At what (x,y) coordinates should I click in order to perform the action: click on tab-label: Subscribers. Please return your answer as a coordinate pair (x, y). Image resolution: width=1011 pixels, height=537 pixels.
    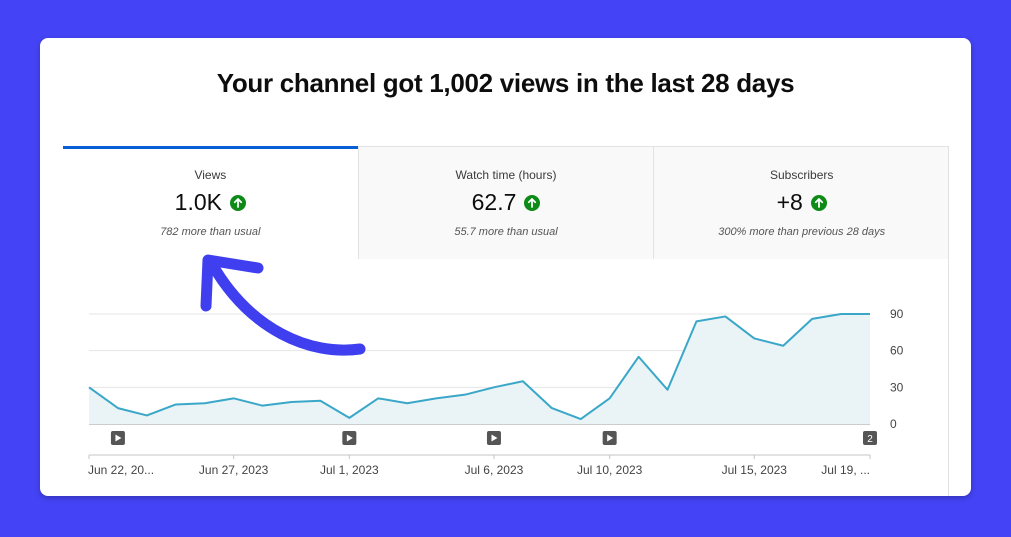
    Looking at the image, I should click on (802, 175).